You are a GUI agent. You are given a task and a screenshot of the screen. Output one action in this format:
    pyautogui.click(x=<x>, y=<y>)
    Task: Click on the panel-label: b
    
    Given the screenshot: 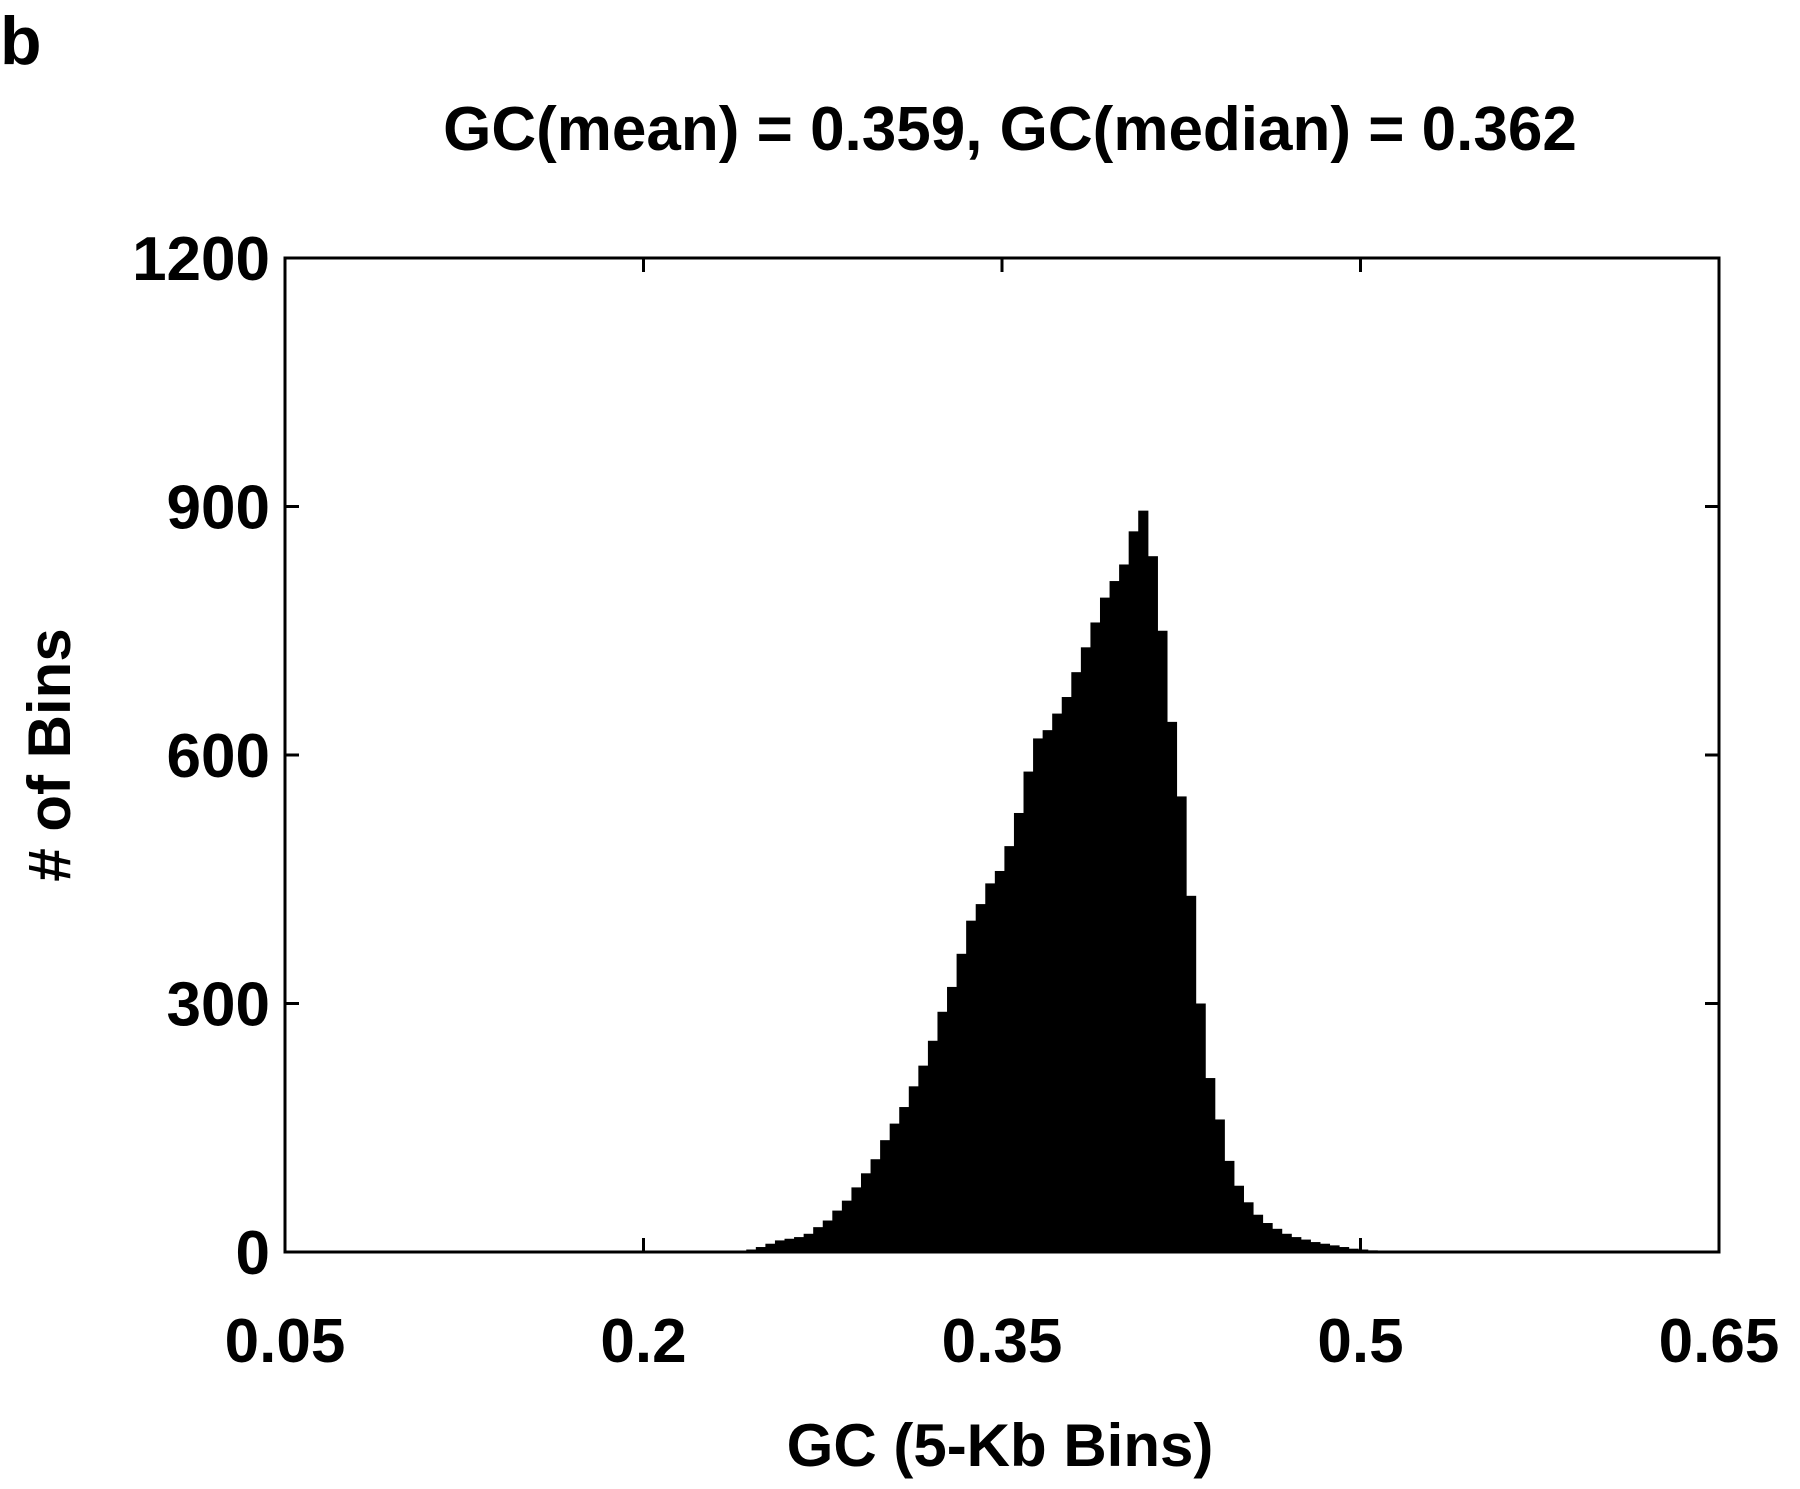 What is the action you would take?
    pyautogui.click(x=21, y=41)
    